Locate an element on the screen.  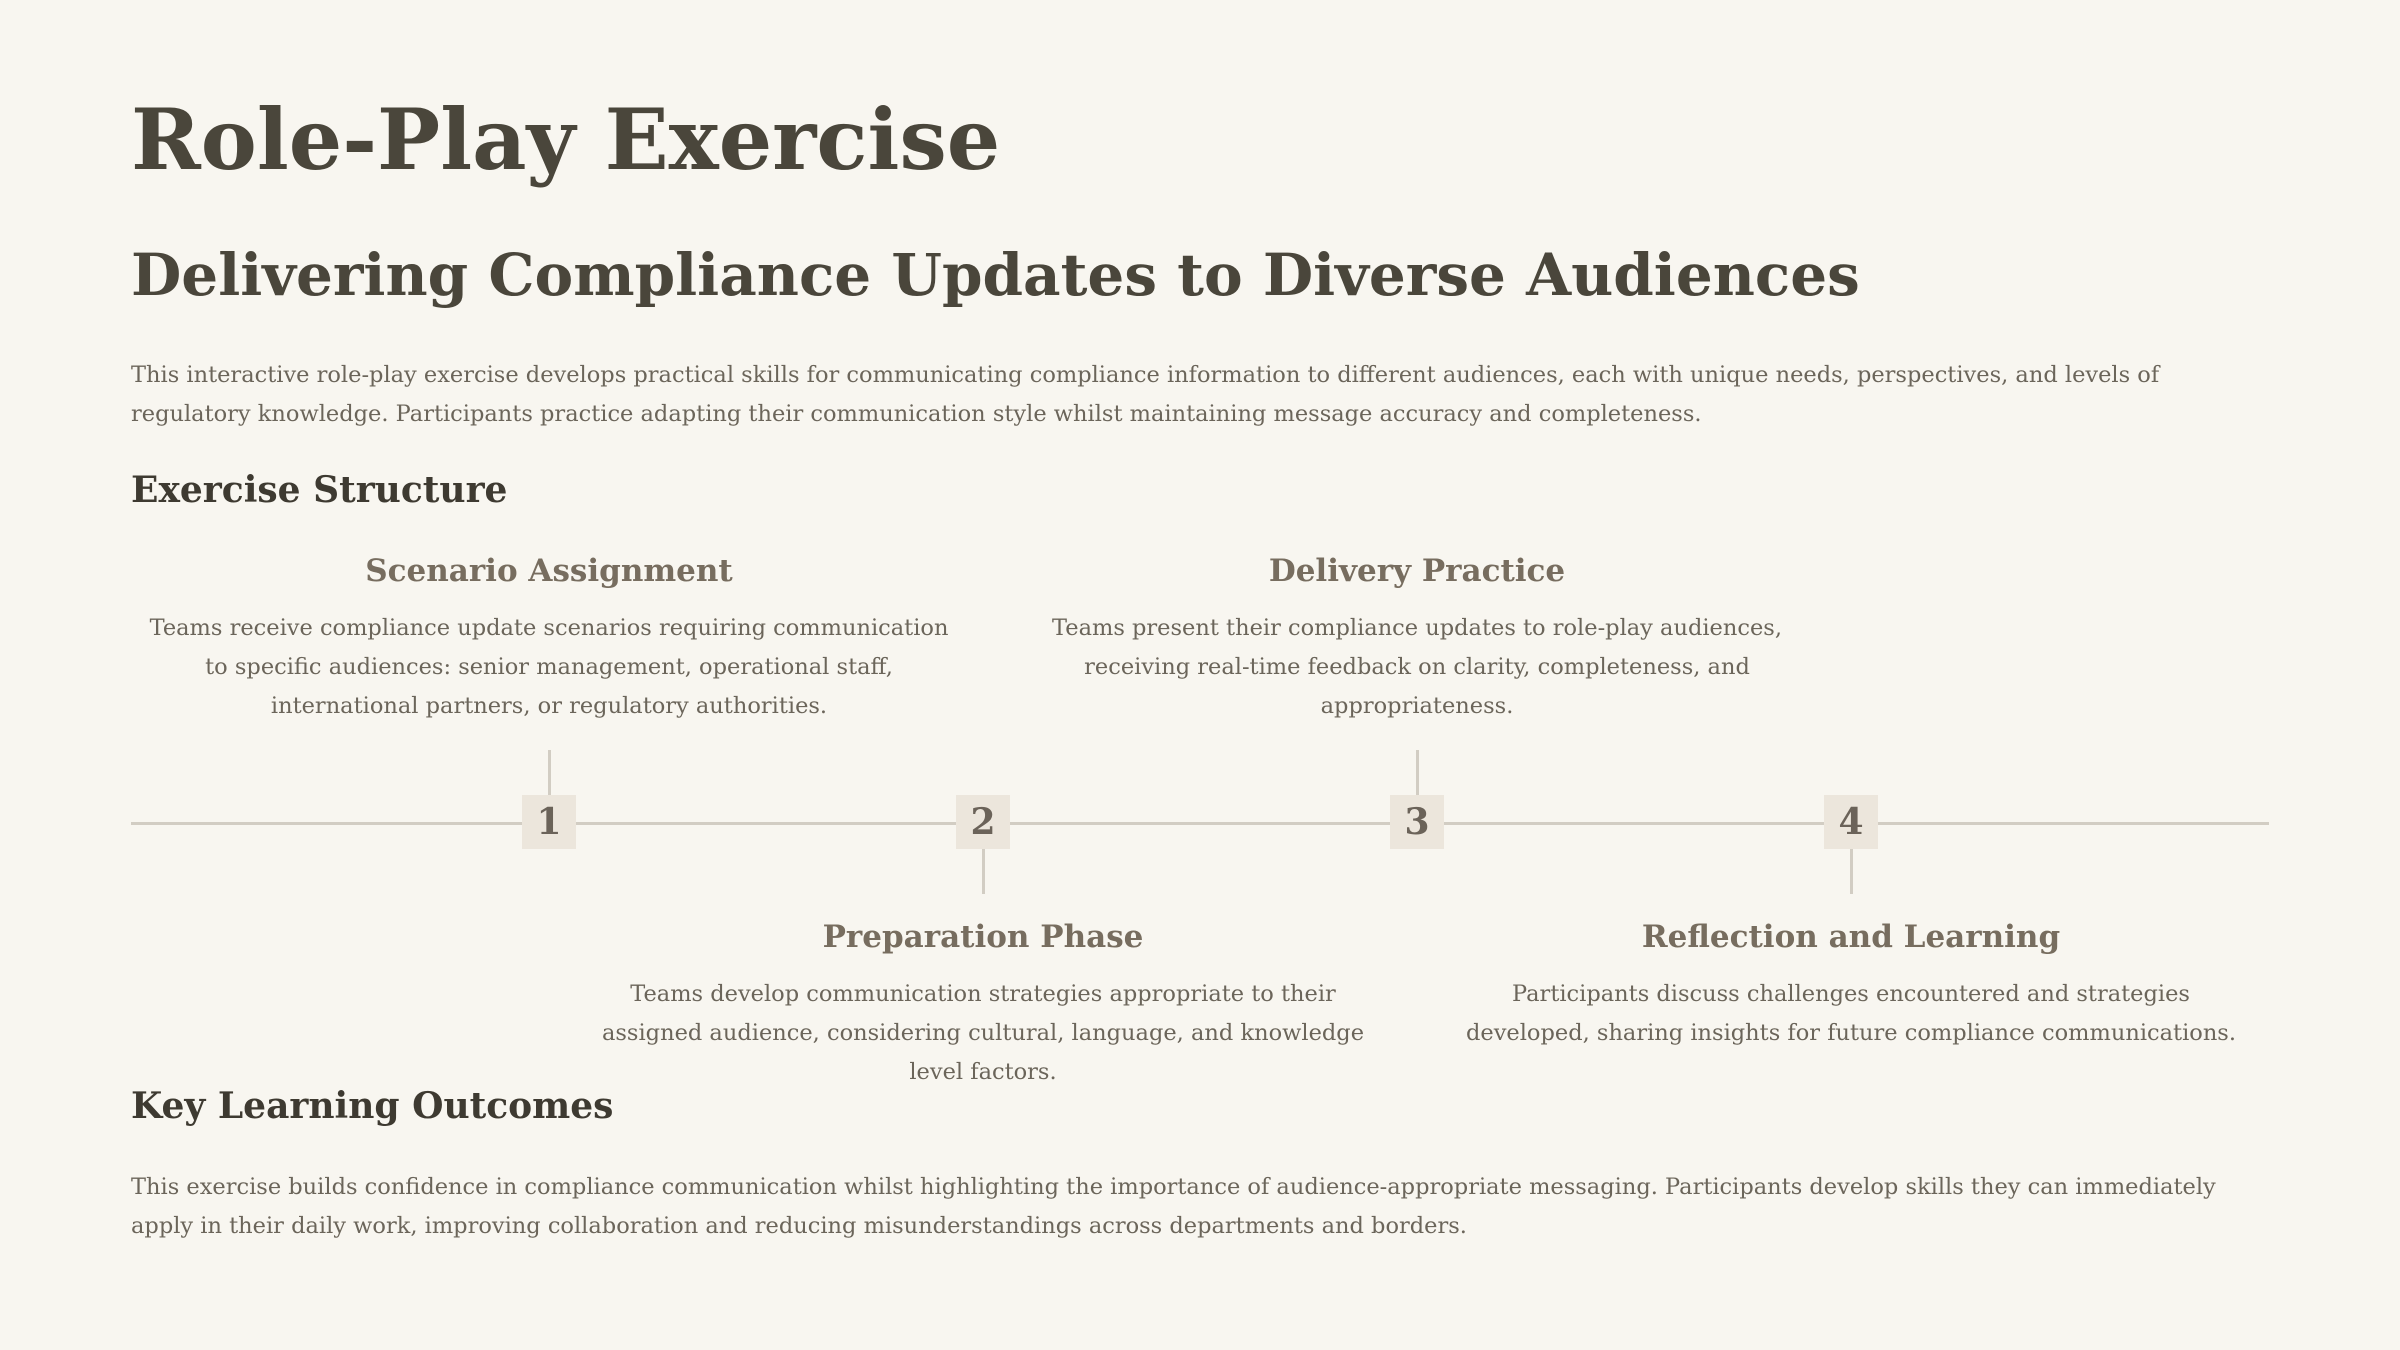
step-number-badge: 3 is located at coordinates (1417, 822).